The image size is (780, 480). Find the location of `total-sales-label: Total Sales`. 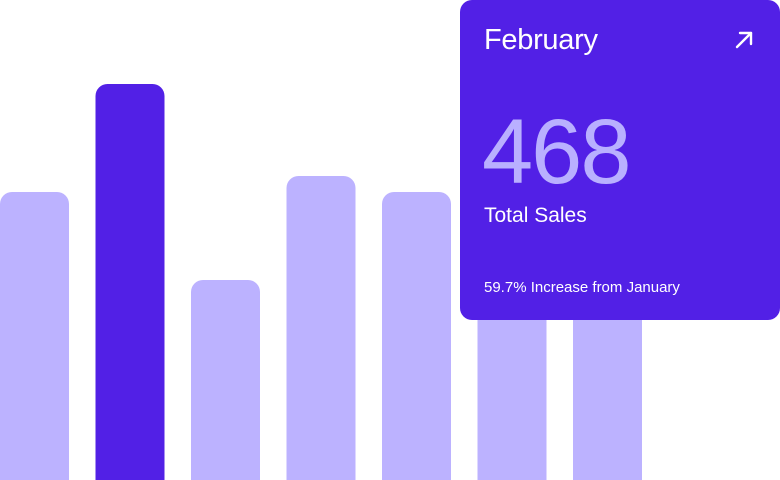

total-sales-label: Total Sales is located at coordinates (535, 215).